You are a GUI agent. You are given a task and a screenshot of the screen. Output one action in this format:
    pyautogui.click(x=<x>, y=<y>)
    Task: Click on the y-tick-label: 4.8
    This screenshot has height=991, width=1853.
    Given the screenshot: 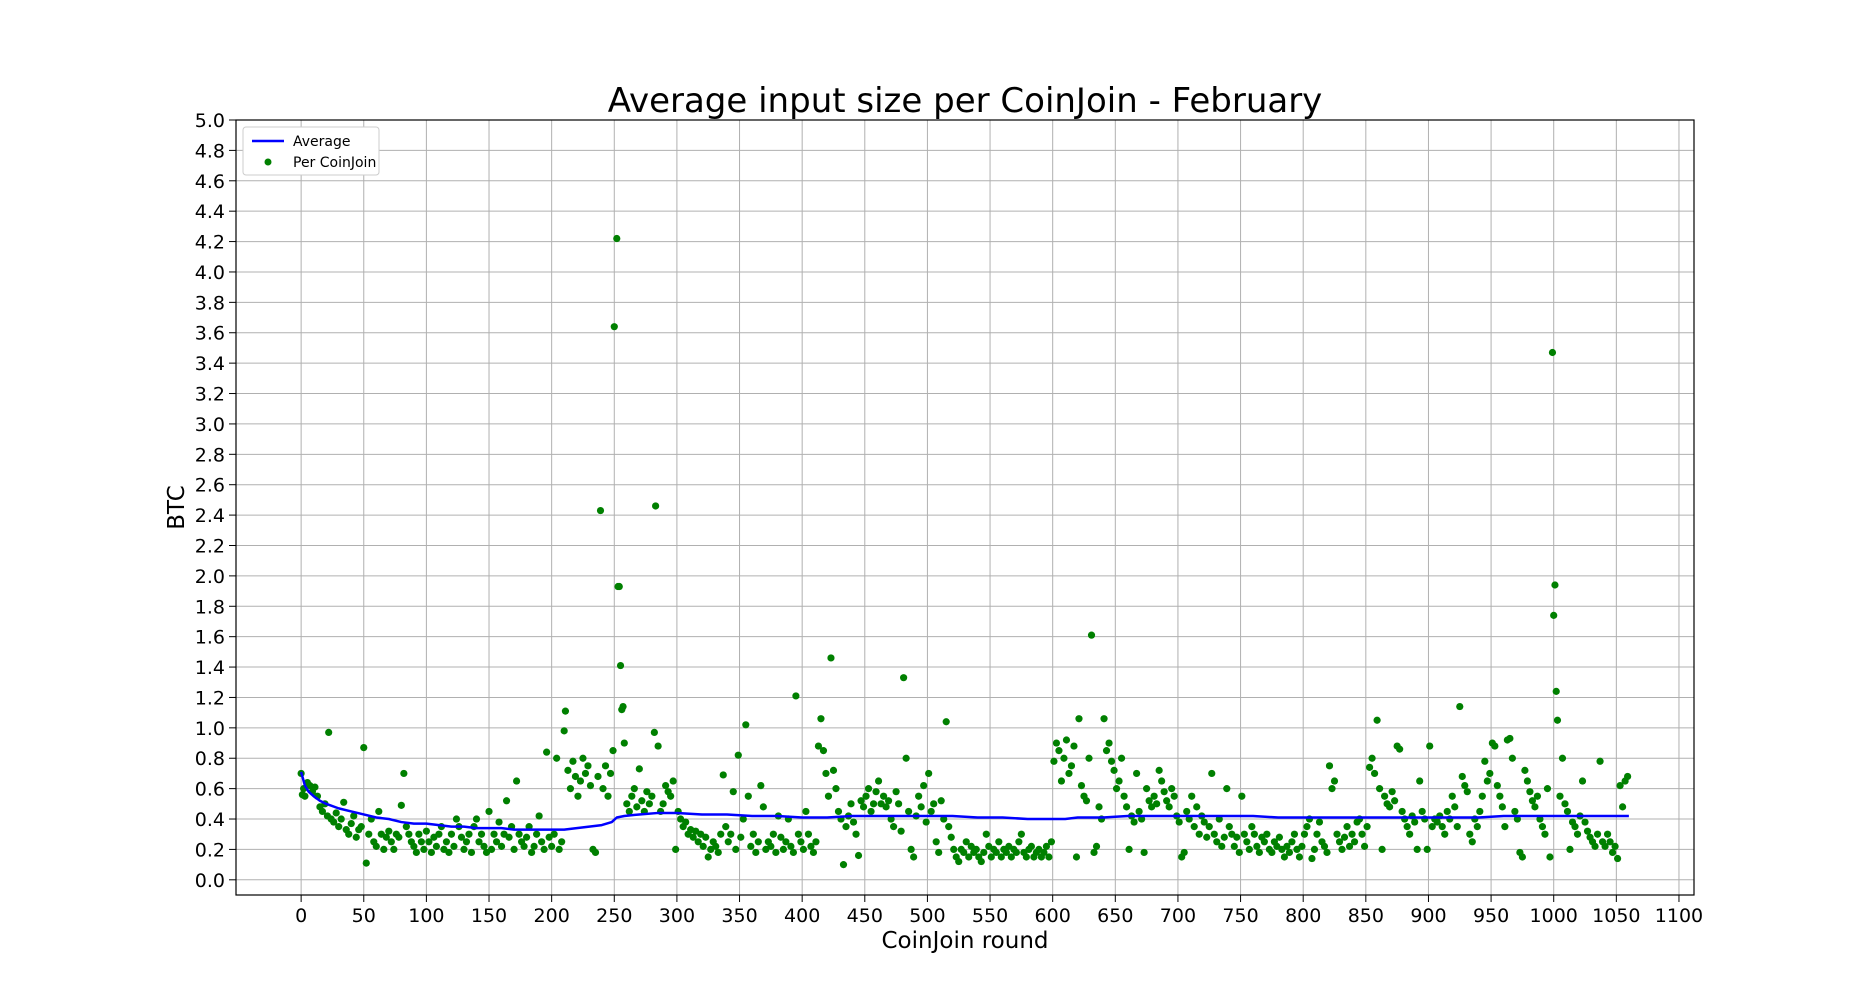 What is the action you would take?
    pyautogui.click(x=210, y=151)
    